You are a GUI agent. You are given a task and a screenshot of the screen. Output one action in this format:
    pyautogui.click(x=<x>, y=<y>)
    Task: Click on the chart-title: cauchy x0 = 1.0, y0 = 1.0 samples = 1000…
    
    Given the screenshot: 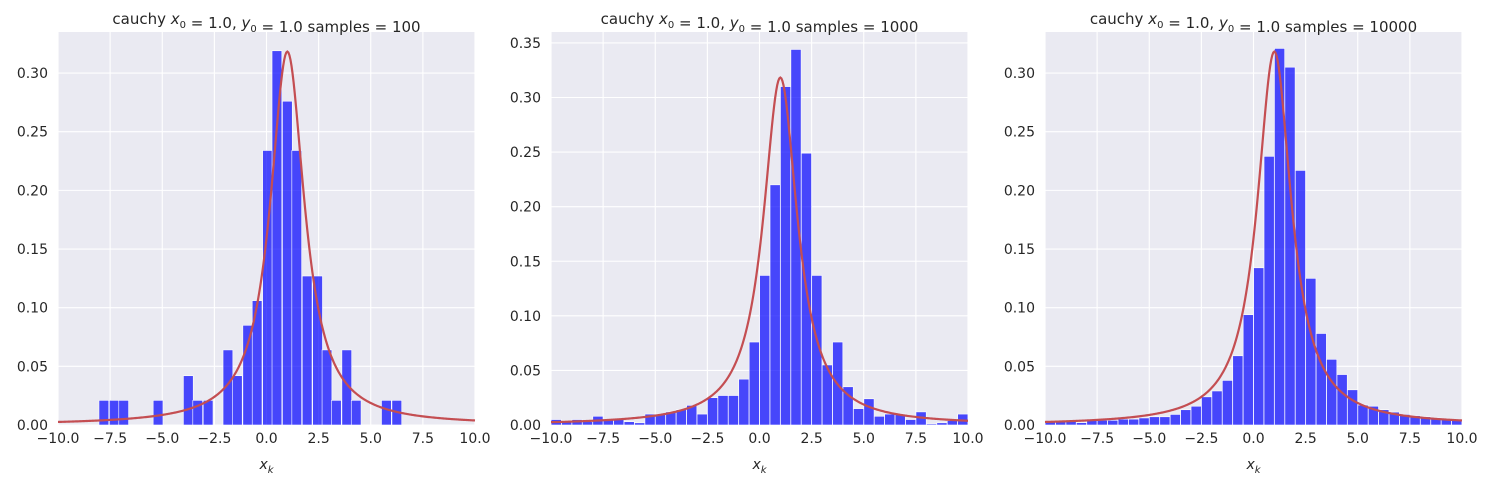 What is the action you would take?
    pyautogui.click(x=1253, y=23)
    